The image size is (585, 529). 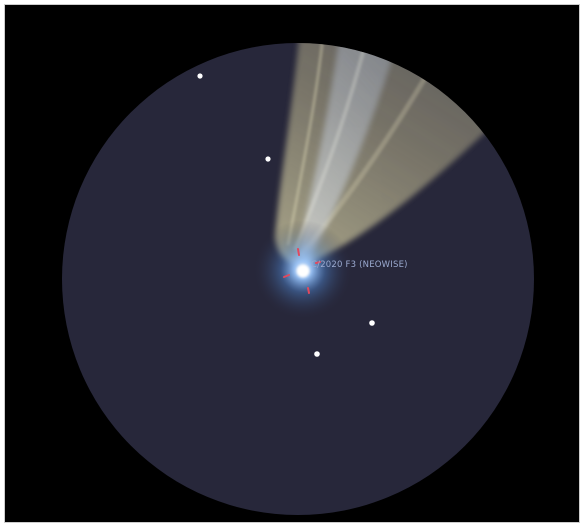 I want to click on target-reticle-icon, so click(x=302, y=271).